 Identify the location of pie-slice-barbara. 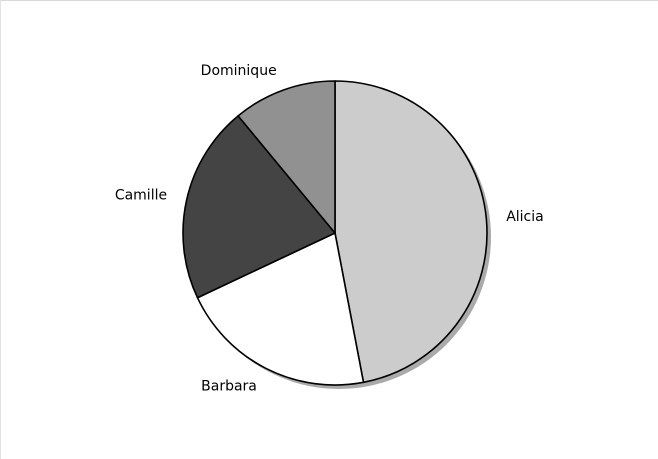
(280, 309).